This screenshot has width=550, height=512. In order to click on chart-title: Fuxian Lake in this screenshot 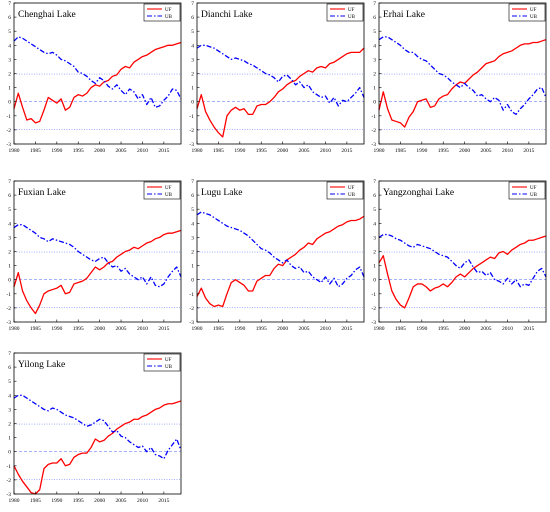, I will do `click(42, 193)`.